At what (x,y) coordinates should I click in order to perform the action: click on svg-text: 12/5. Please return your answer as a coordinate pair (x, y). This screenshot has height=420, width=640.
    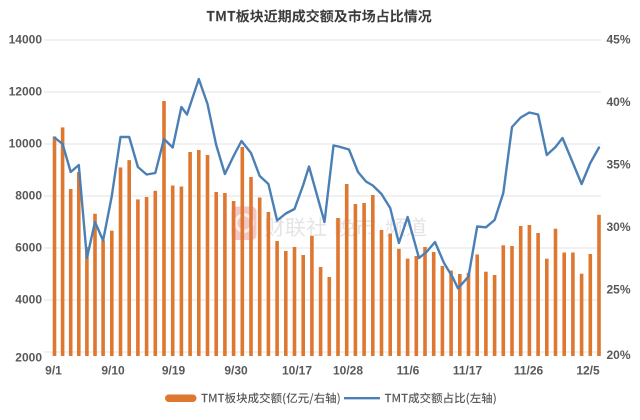
    Looking at the image, I should click on (588, 371).